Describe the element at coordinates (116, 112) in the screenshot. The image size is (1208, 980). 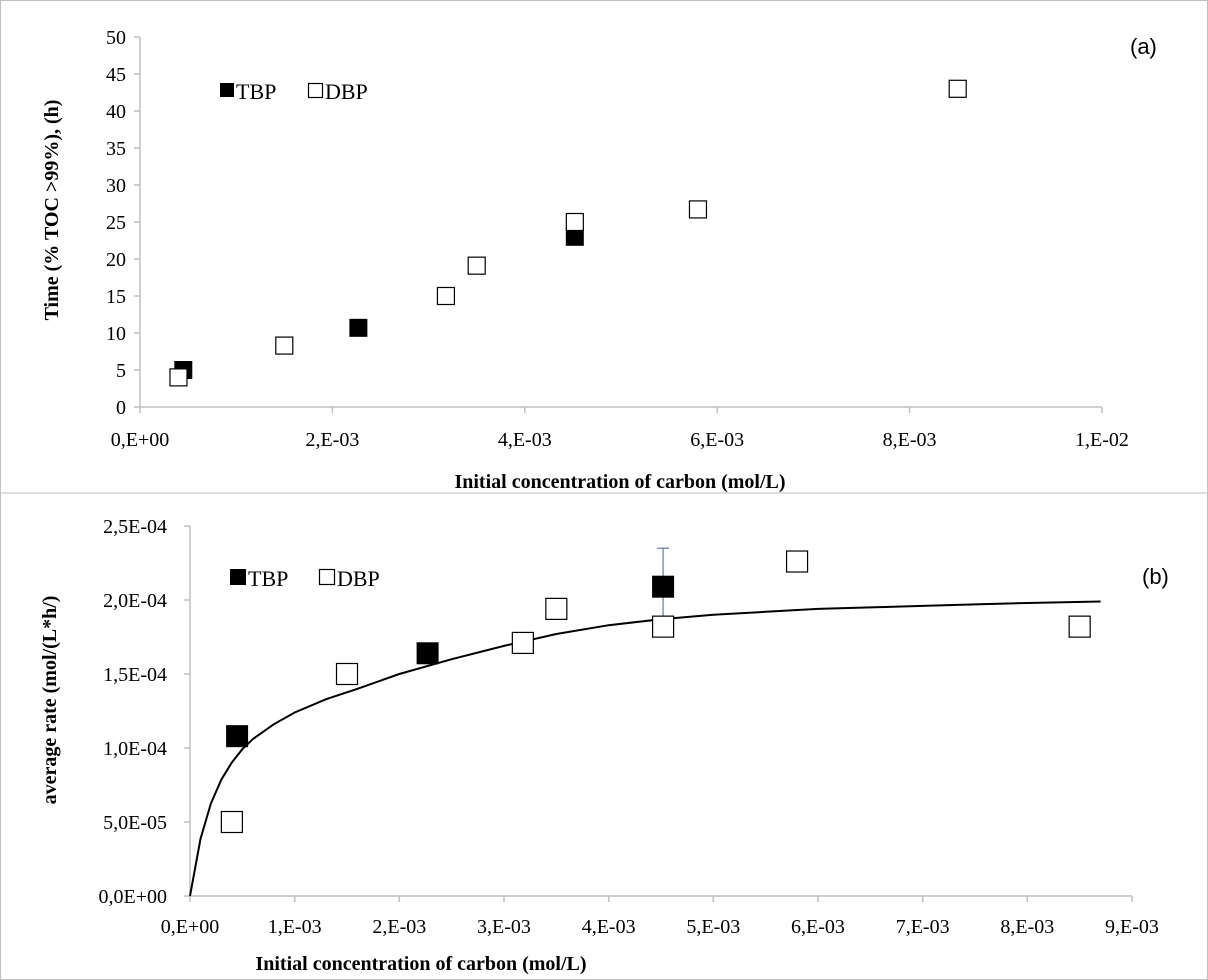
I see `y-tick-label: 40` at that location.